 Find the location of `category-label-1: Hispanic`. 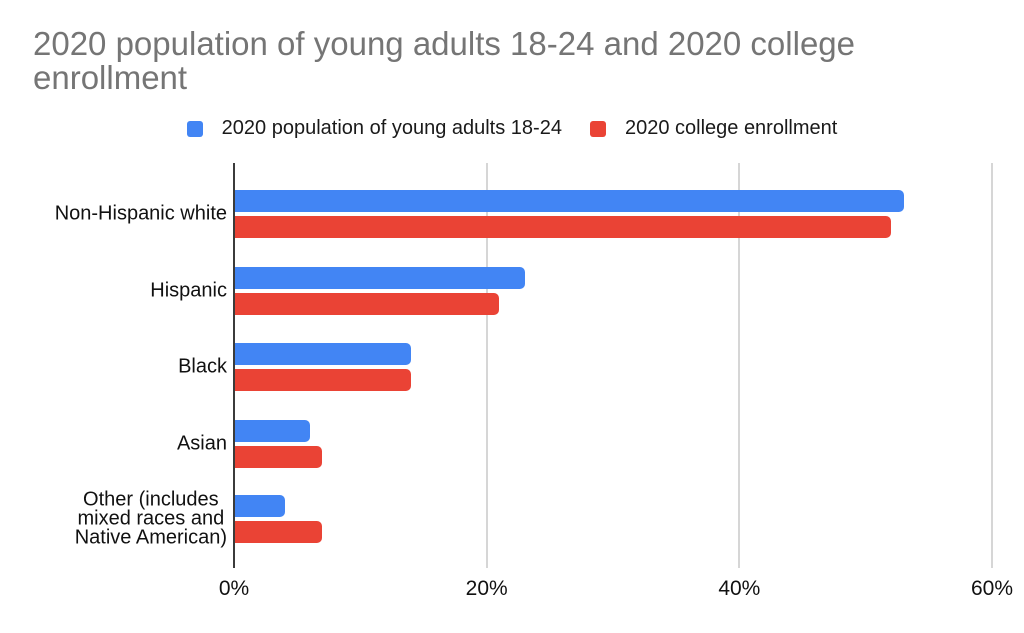

category-label-1: Hispanic is located at coordinates (188, 290).